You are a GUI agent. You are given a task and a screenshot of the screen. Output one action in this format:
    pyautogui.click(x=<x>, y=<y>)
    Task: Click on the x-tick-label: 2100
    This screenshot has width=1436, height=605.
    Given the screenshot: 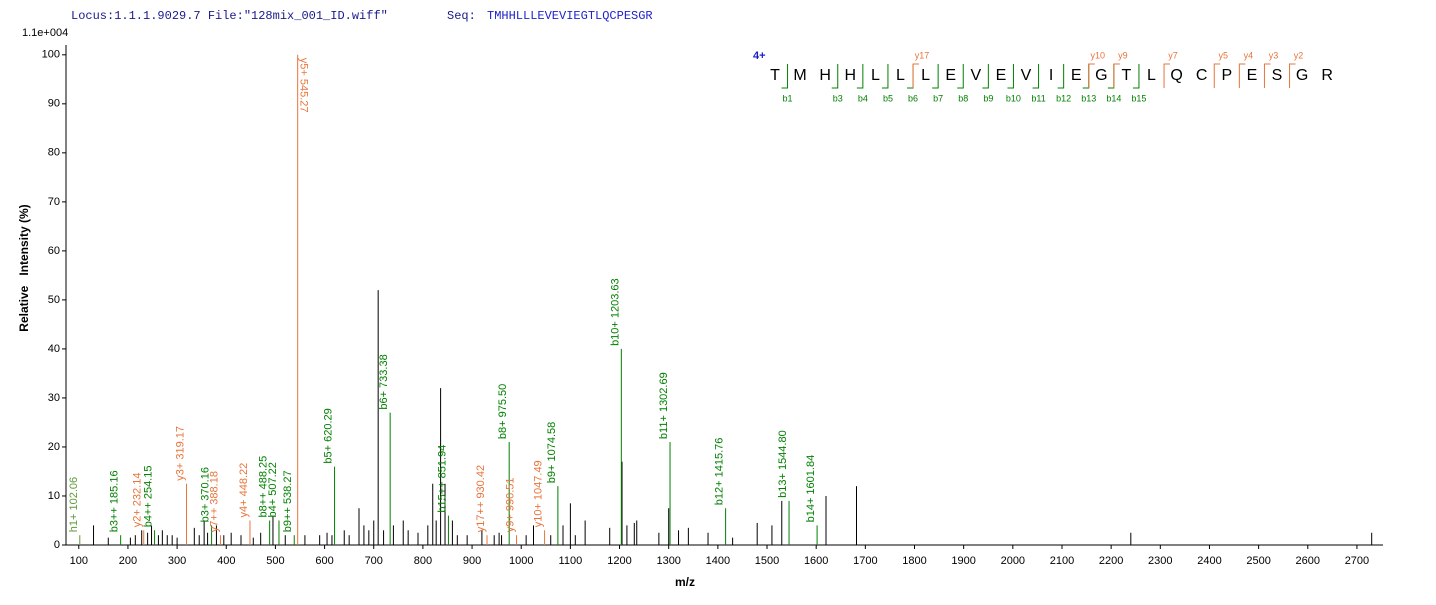 What is the action you would take?
    pyautogui.click(x=1062, y=561)
    